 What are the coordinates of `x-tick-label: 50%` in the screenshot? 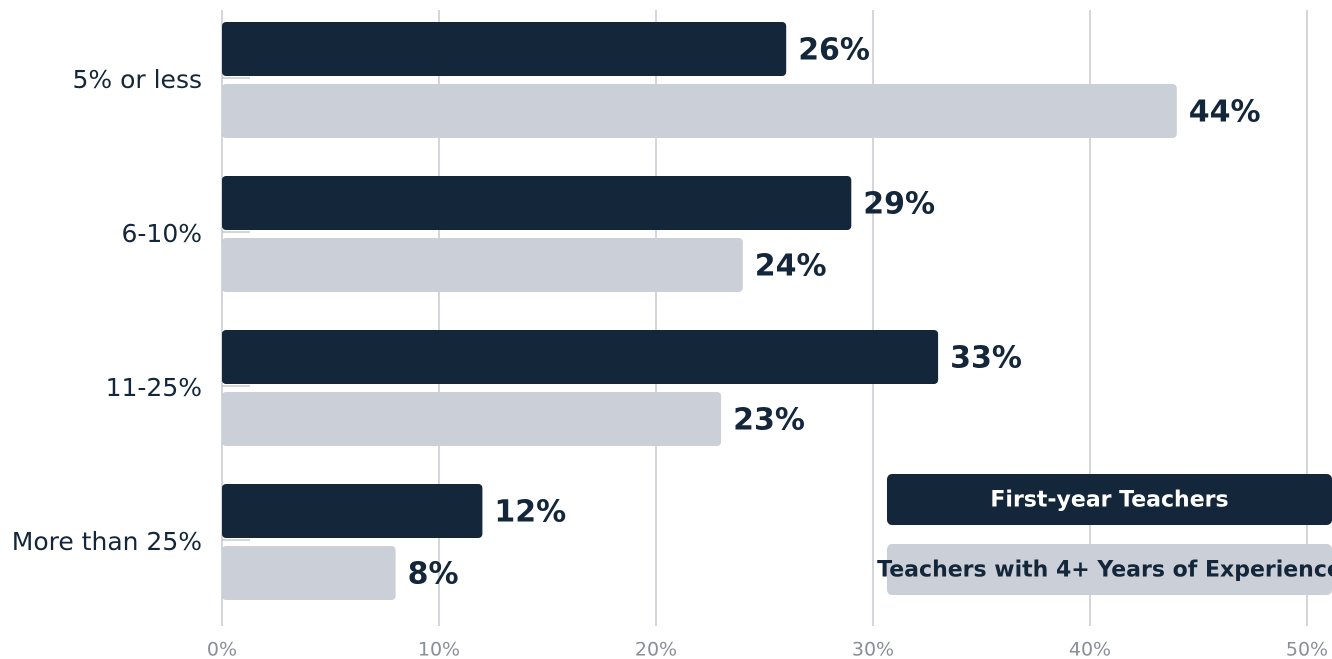 It's located at (1307, 649).